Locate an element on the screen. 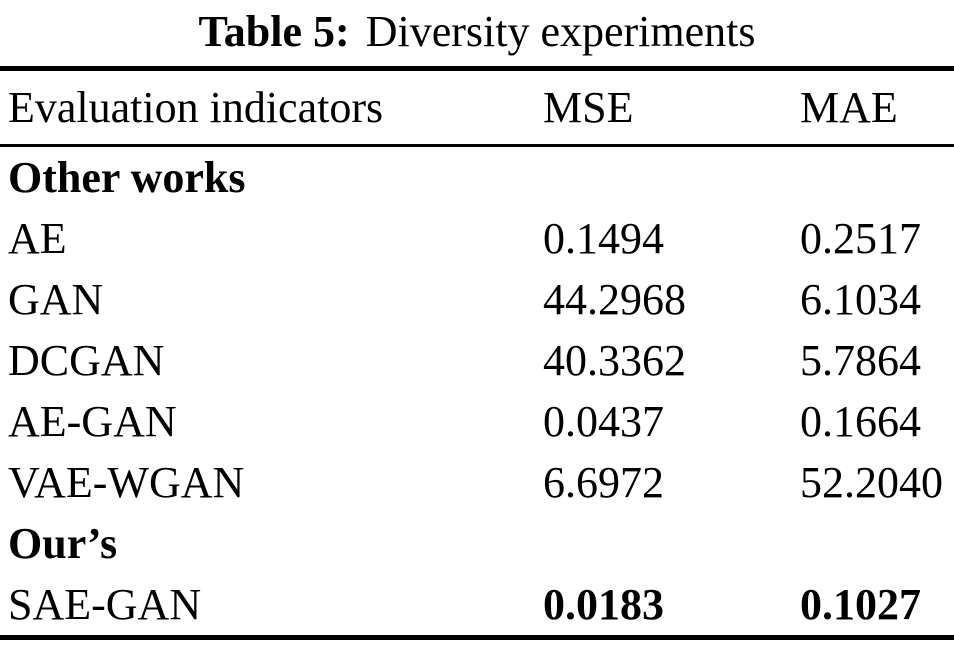 Image resolution: width=954 pixels, height=658 pixels. cell-method: AE is located at coordinates (37, 238).